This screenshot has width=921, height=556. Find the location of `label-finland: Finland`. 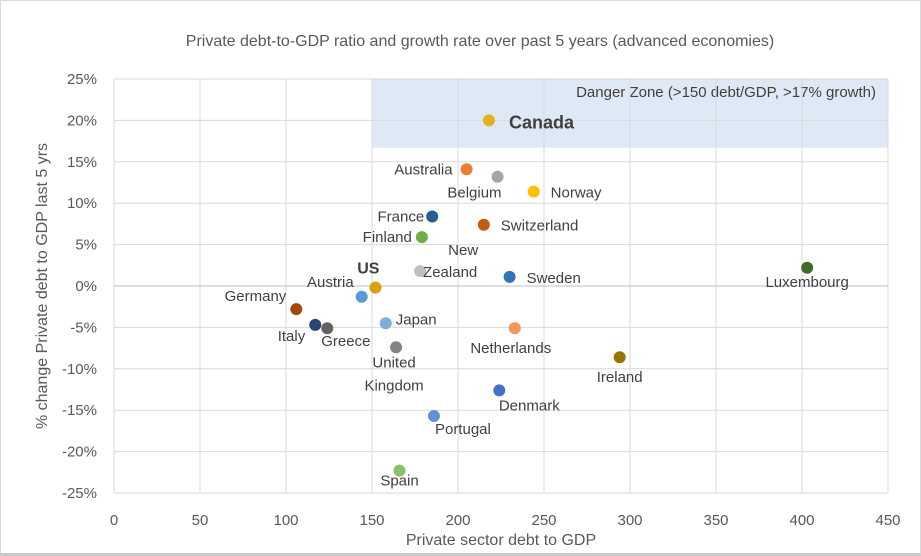

label-finland: Finland is located at coordinates (387, 237).